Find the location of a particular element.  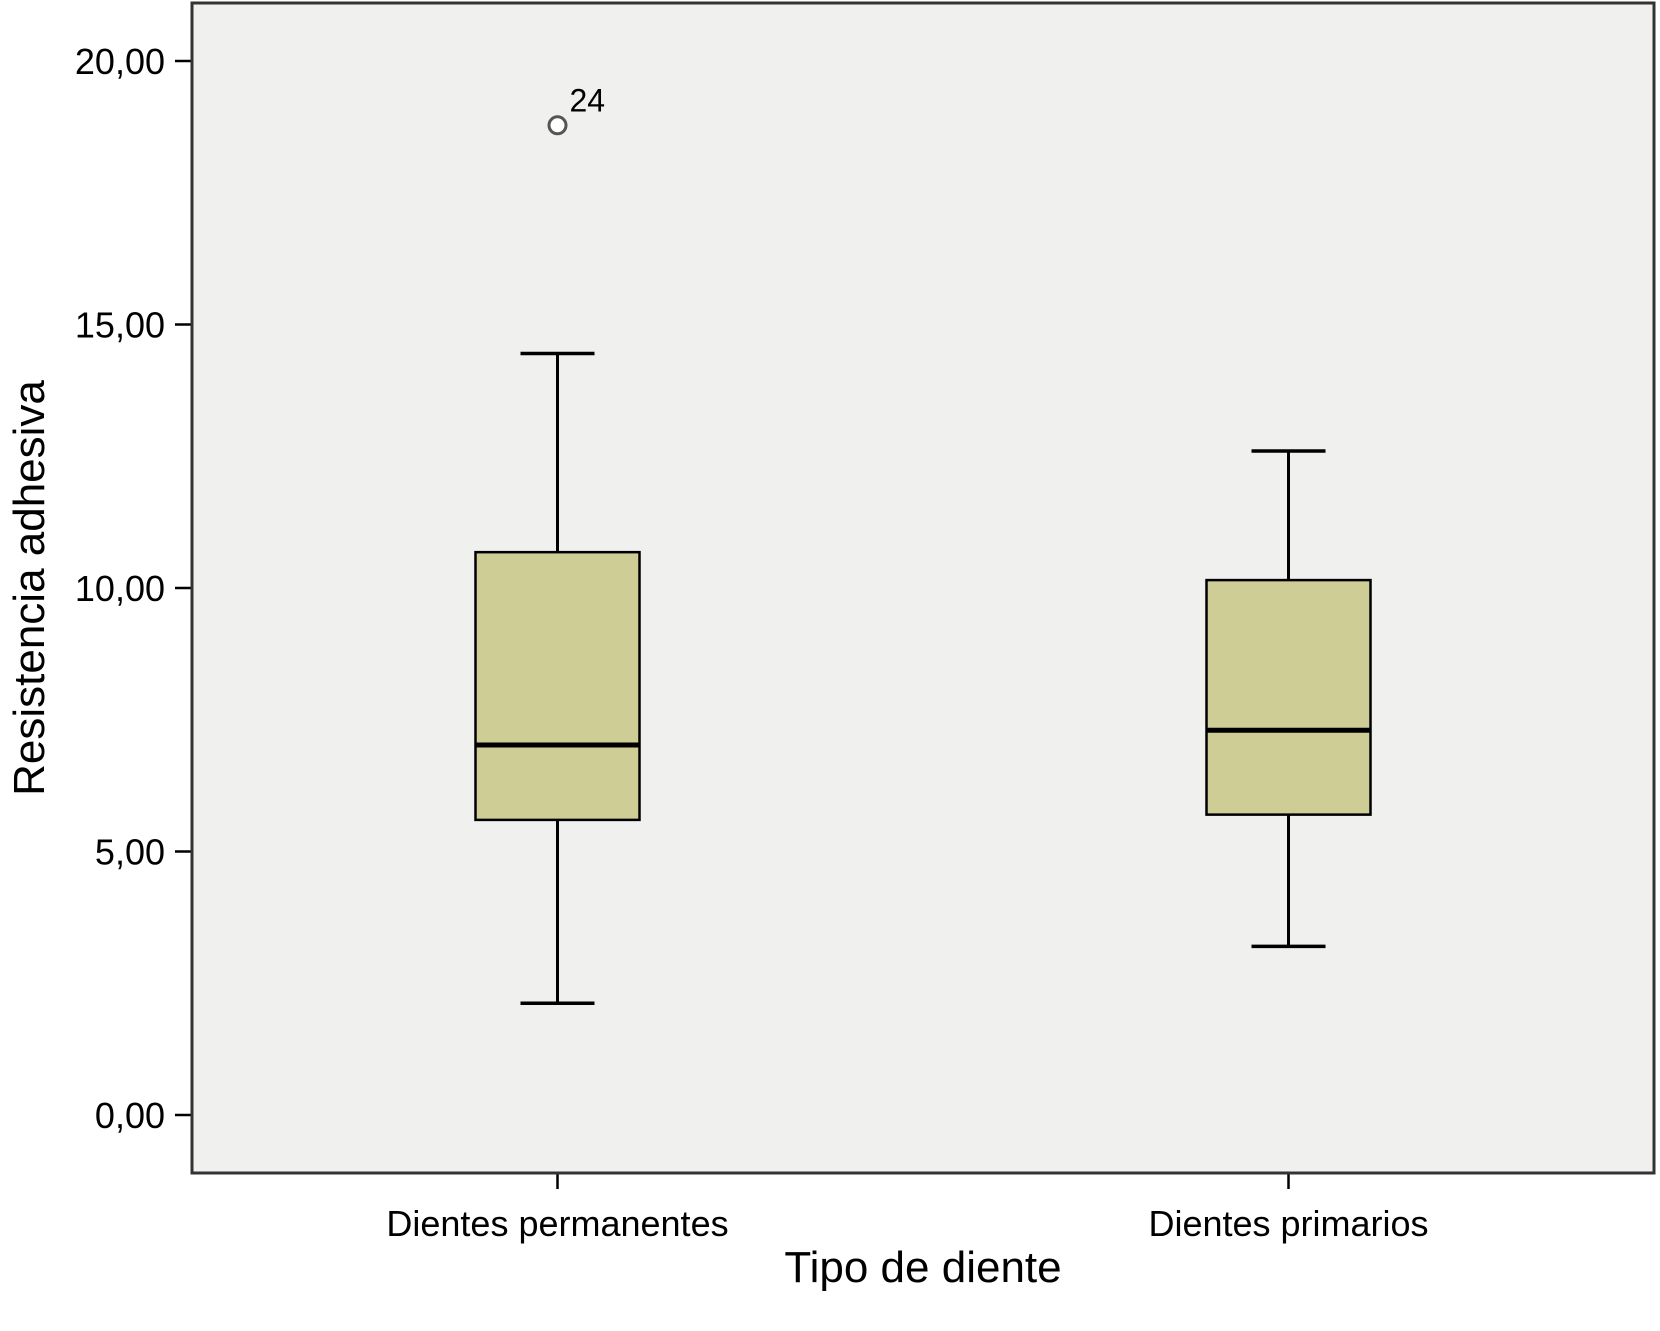

x-tick-label: Dientes permanentes is located at coordinates (557, 1223).